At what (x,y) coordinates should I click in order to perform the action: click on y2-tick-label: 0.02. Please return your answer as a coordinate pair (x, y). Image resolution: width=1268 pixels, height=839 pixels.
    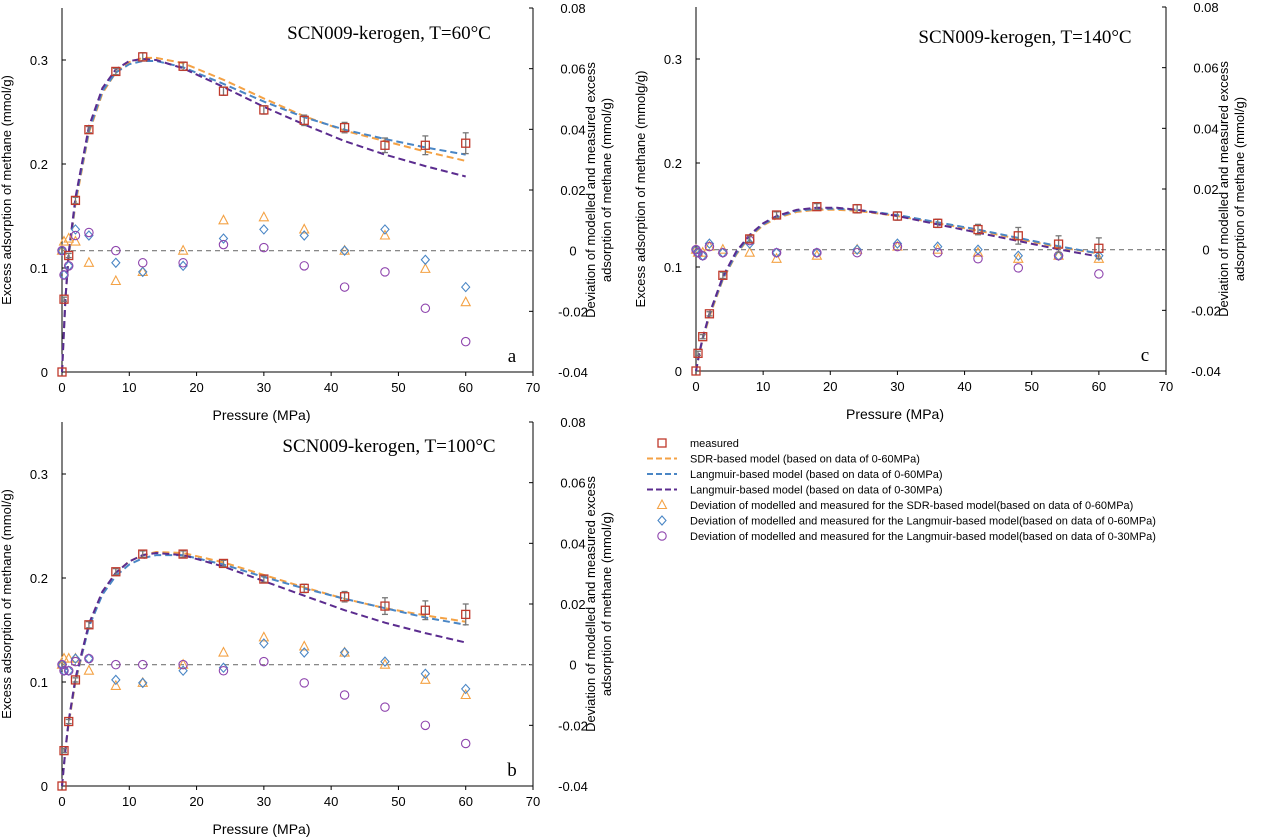
    Looking at the image, I should click on (572, 190).